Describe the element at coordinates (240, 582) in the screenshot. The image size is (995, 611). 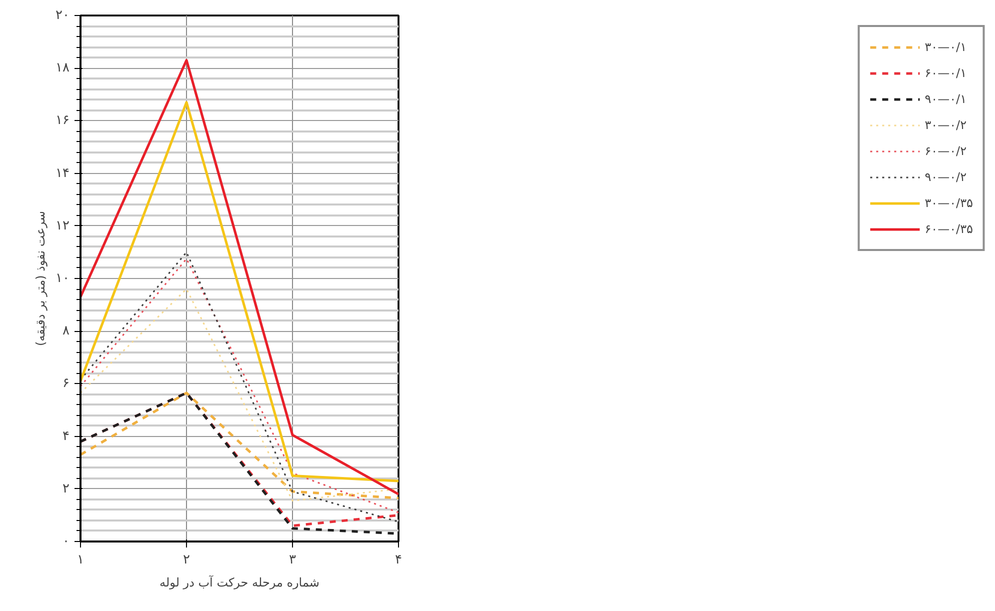
I see `x-axis-title: شماره مرحله حرکت آب در لوله` at that location.